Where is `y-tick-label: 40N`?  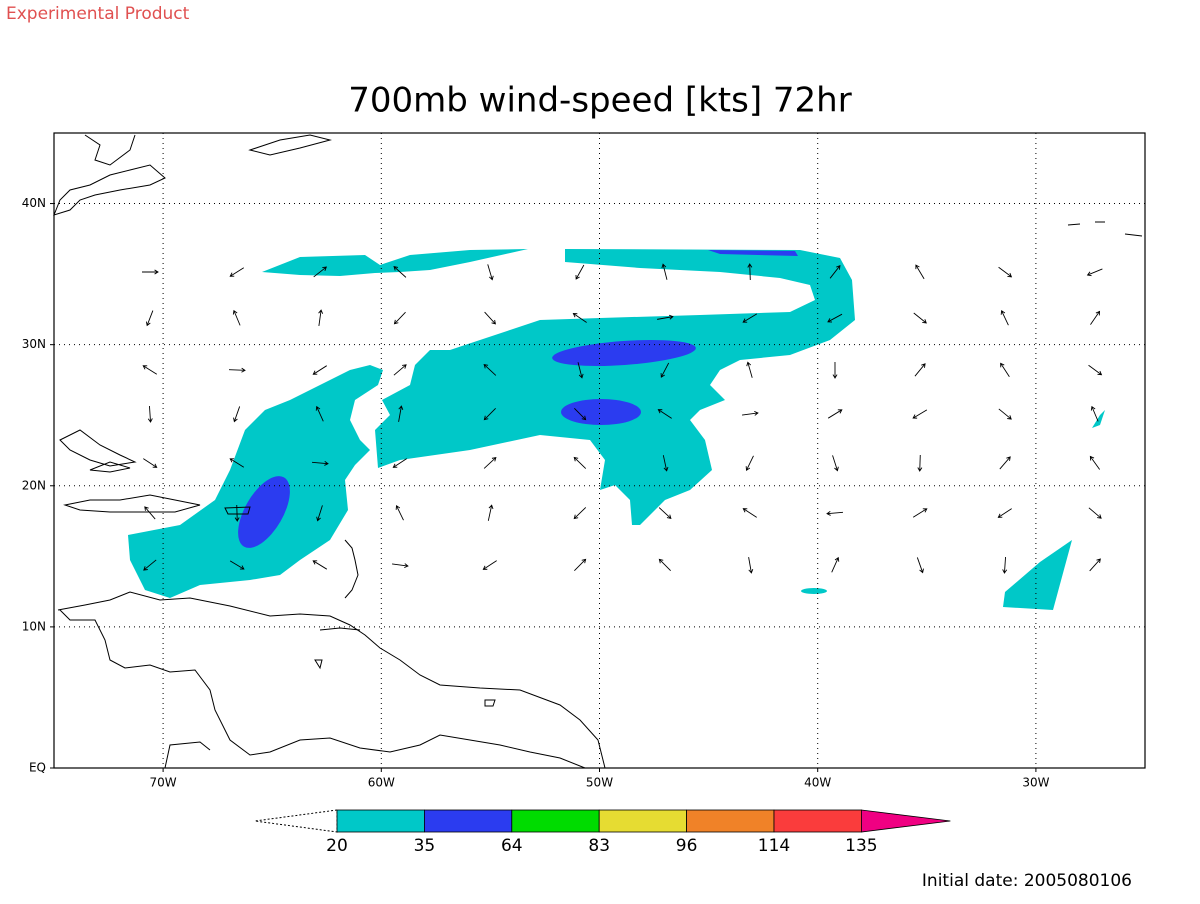 y-tick-label: 40N is located at coordinates (34, 203).